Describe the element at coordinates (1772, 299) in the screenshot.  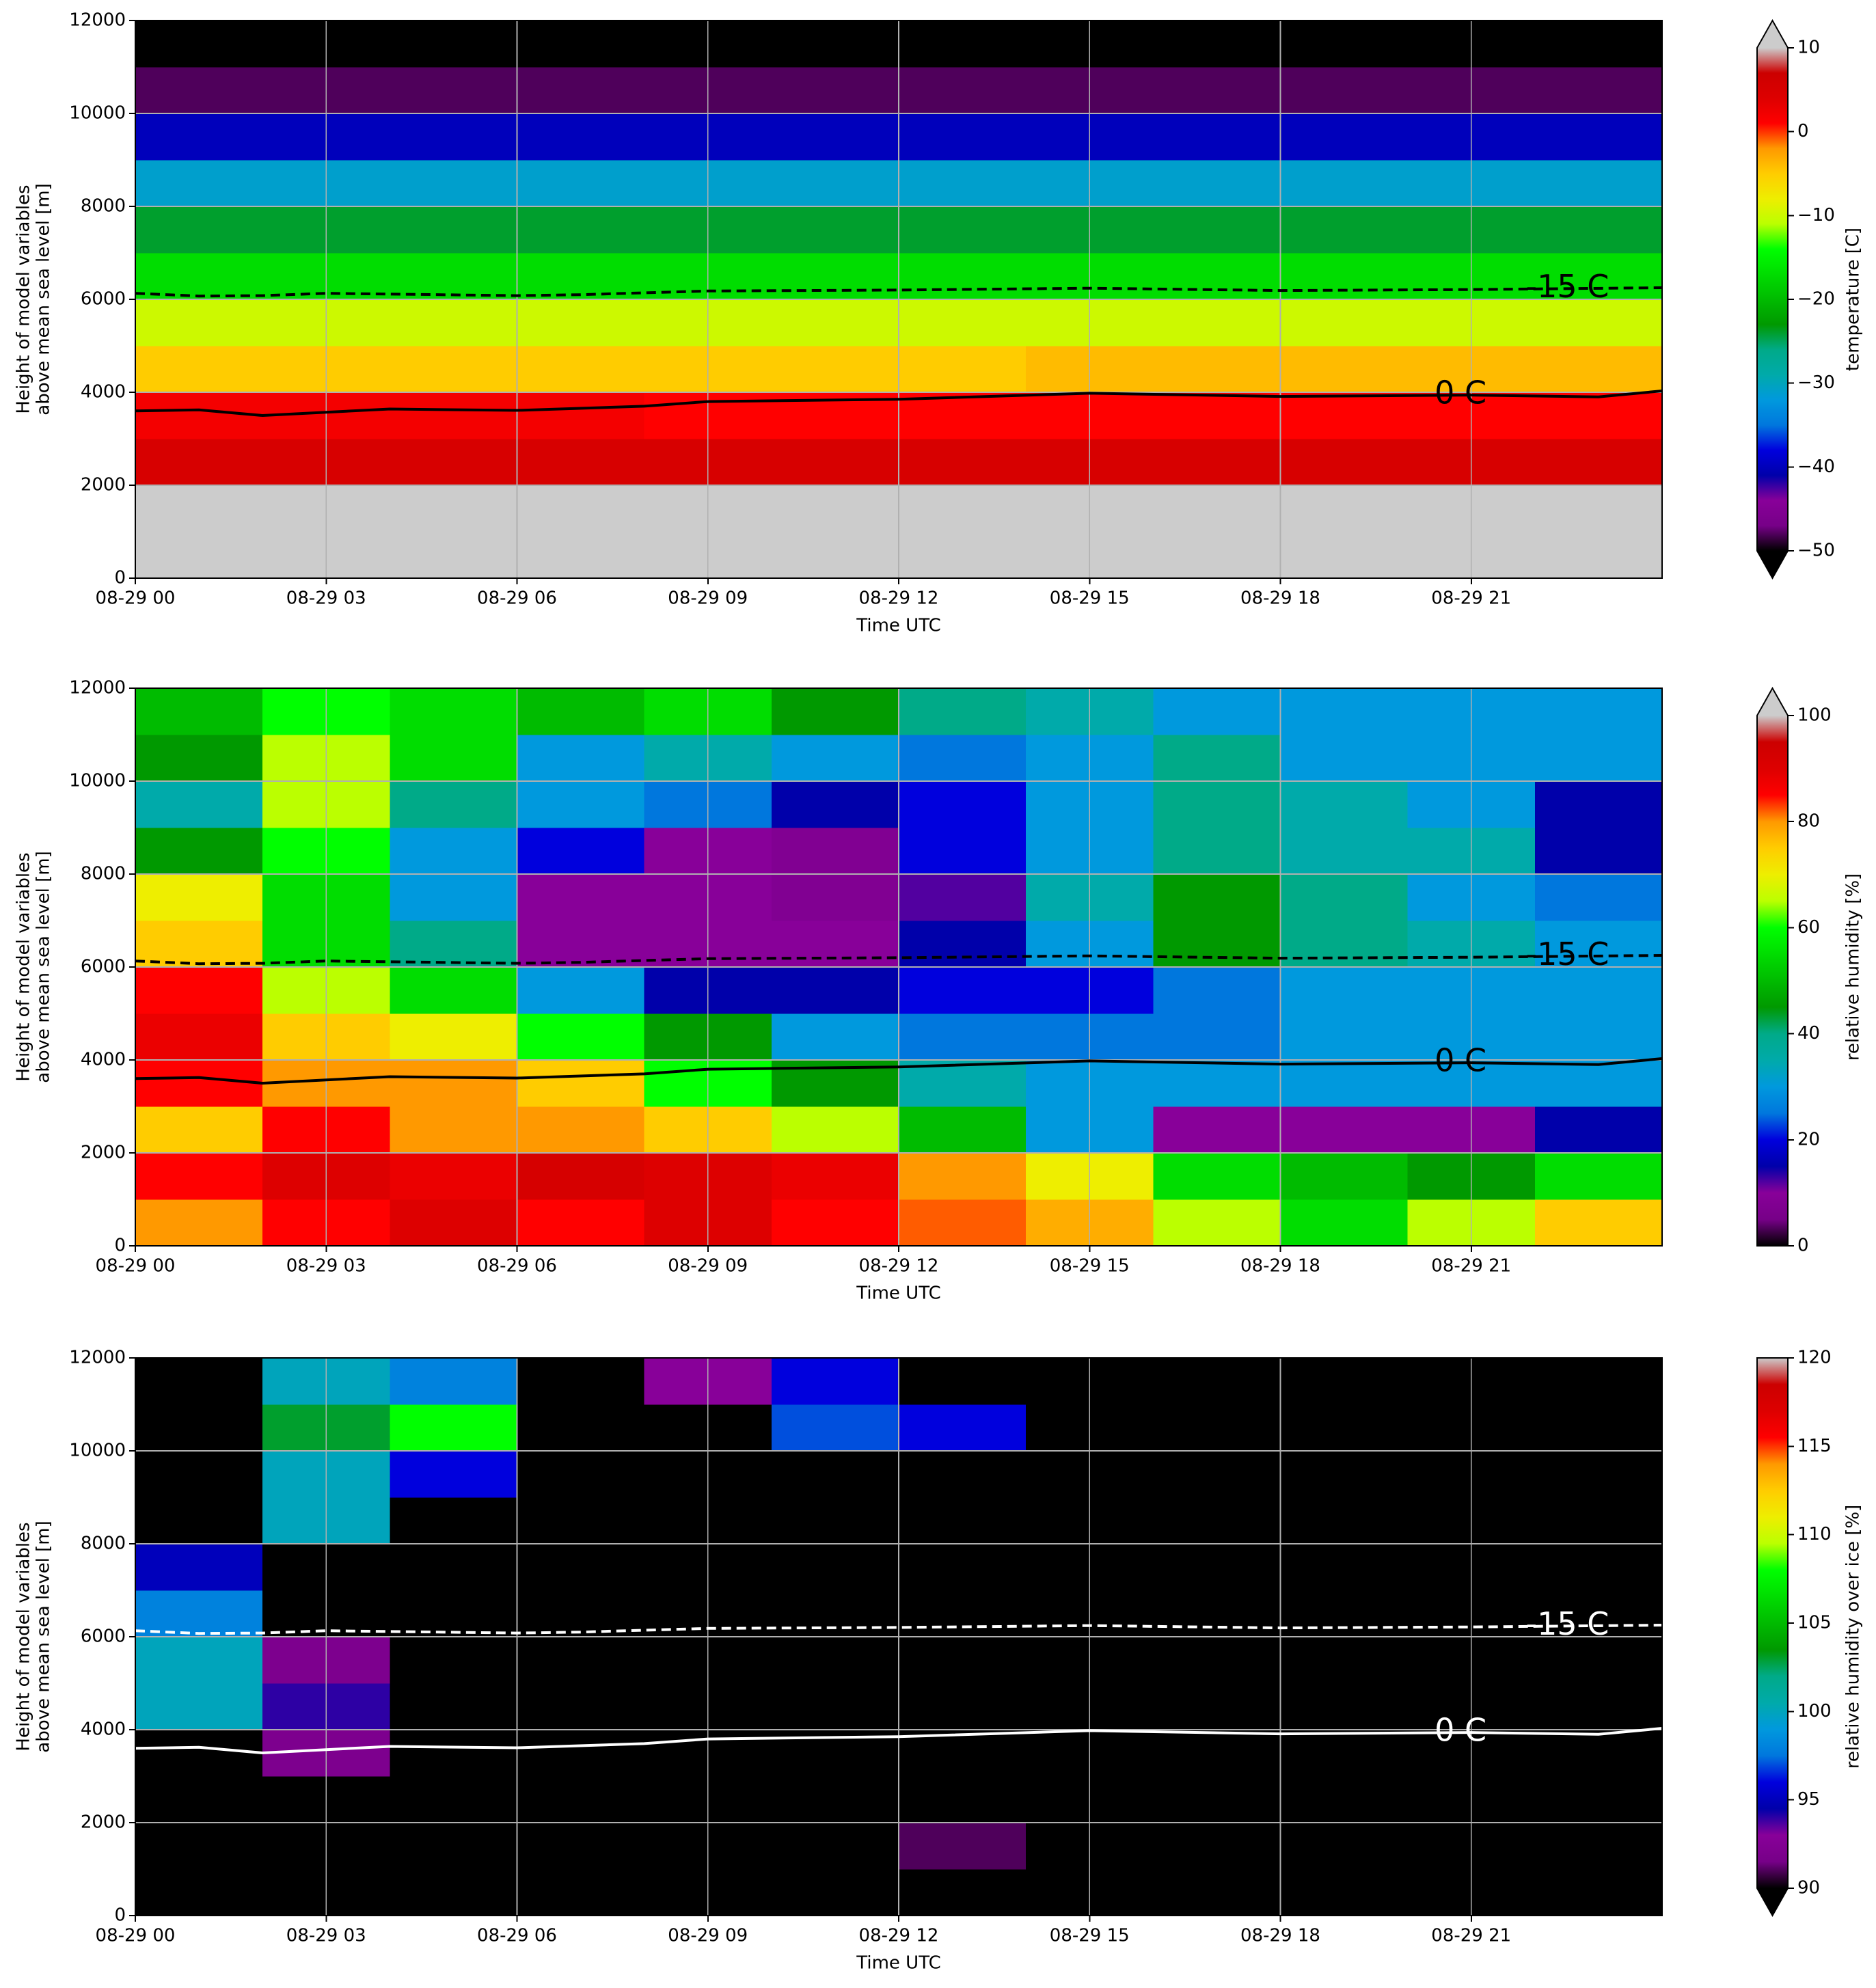
I see `colorbar` at that location.